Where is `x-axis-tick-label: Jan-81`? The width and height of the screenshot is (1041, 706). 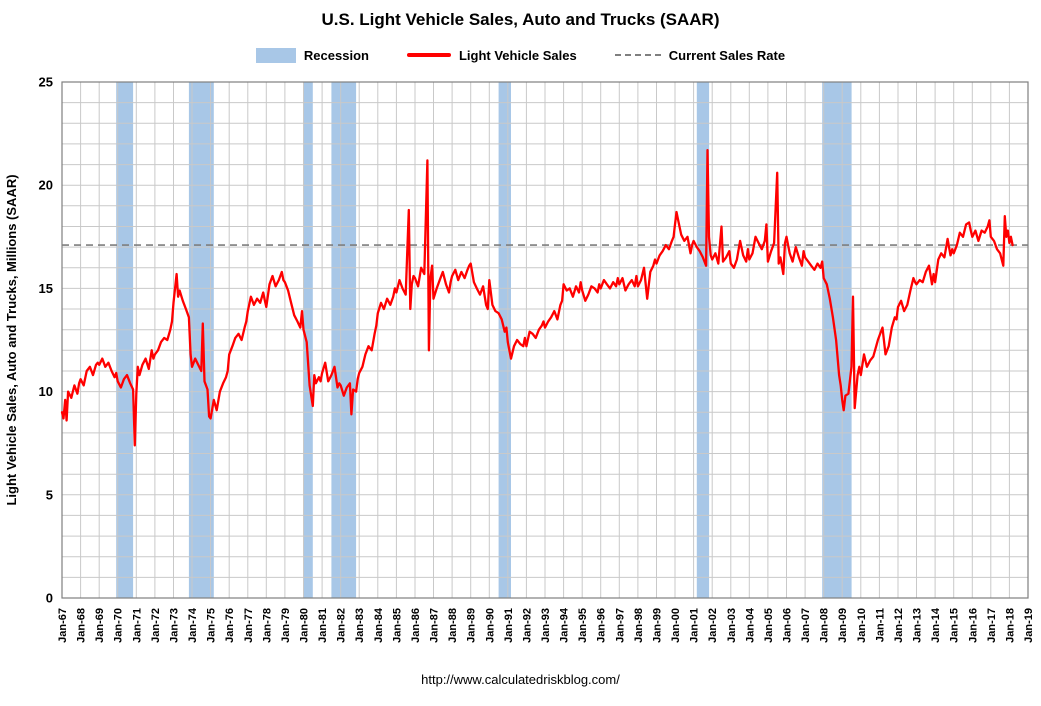
x-axis-tick-label: Jan-81 is located at coordinates (323, 625).